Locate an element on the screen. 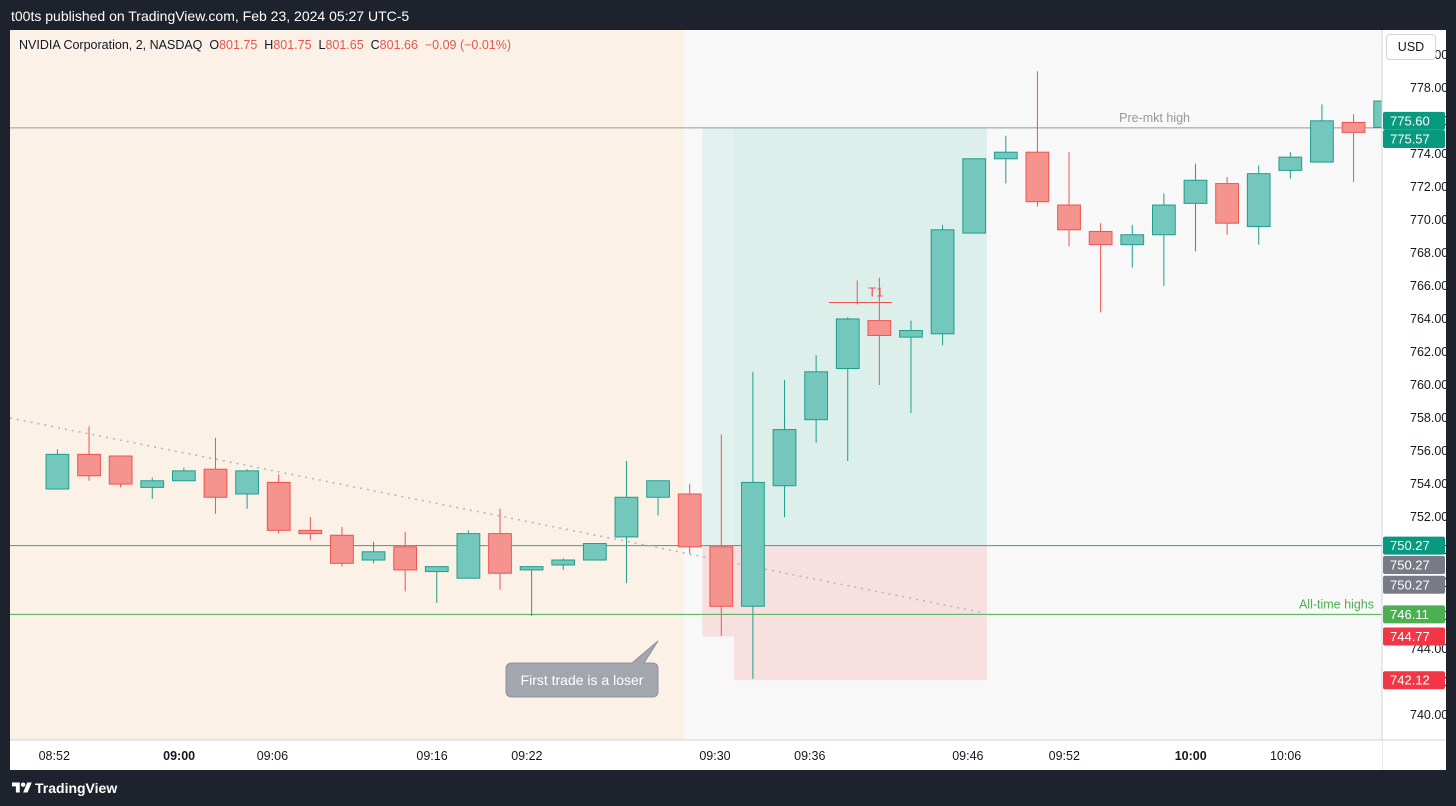 Image resolution: width=1456 pixels, height=806 pixels. close-label: C is located at coordinates (375, 45).